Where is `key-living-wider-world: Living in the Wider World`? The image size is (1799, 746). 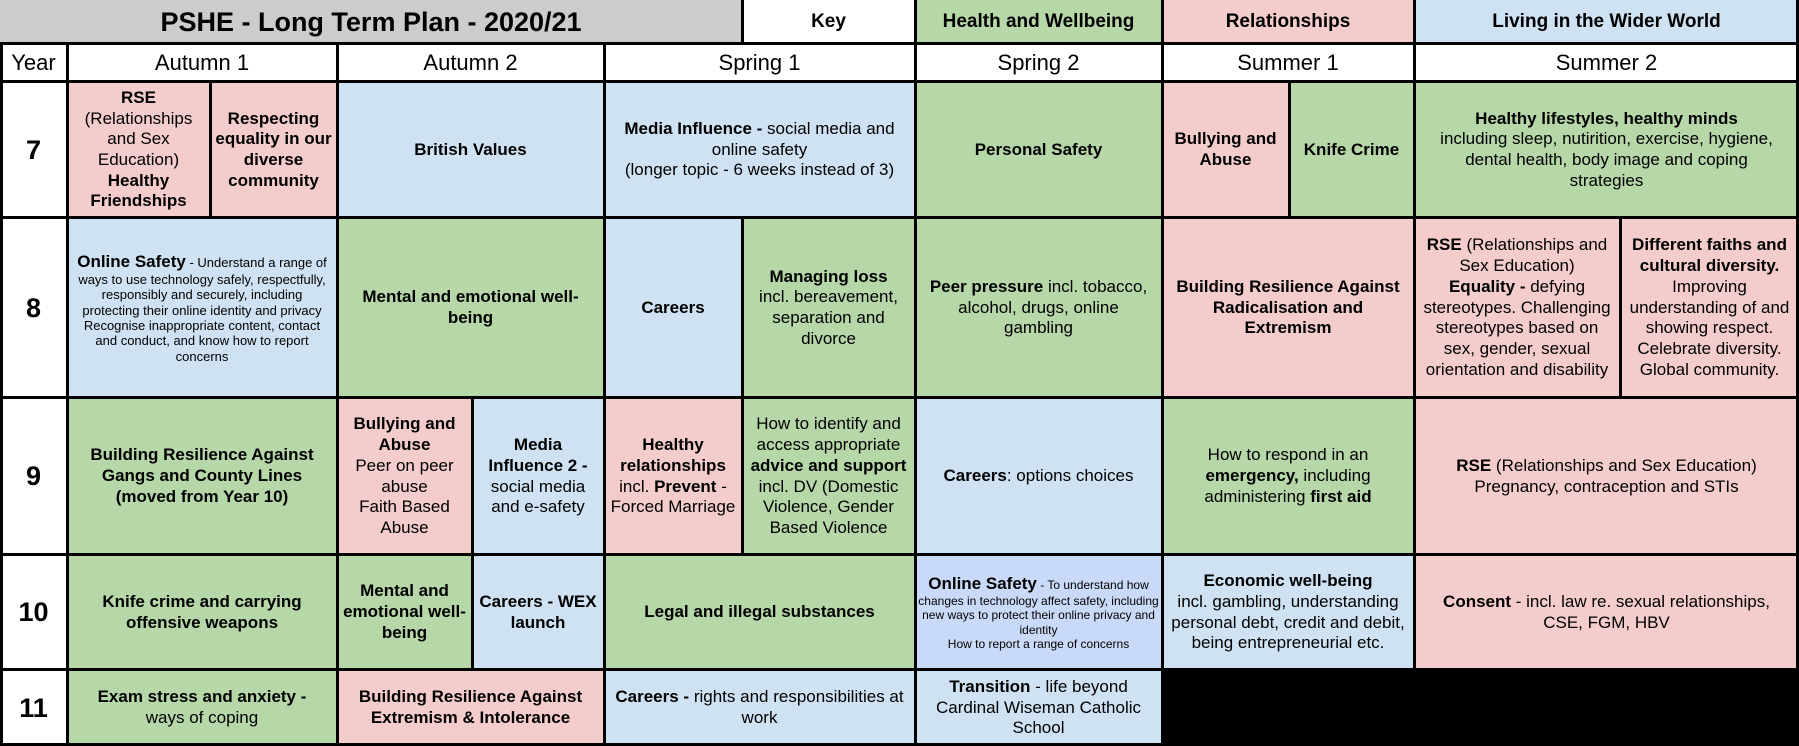
key-living-wider-world: Living in the Wider World is located at coordinates (1606, 22).